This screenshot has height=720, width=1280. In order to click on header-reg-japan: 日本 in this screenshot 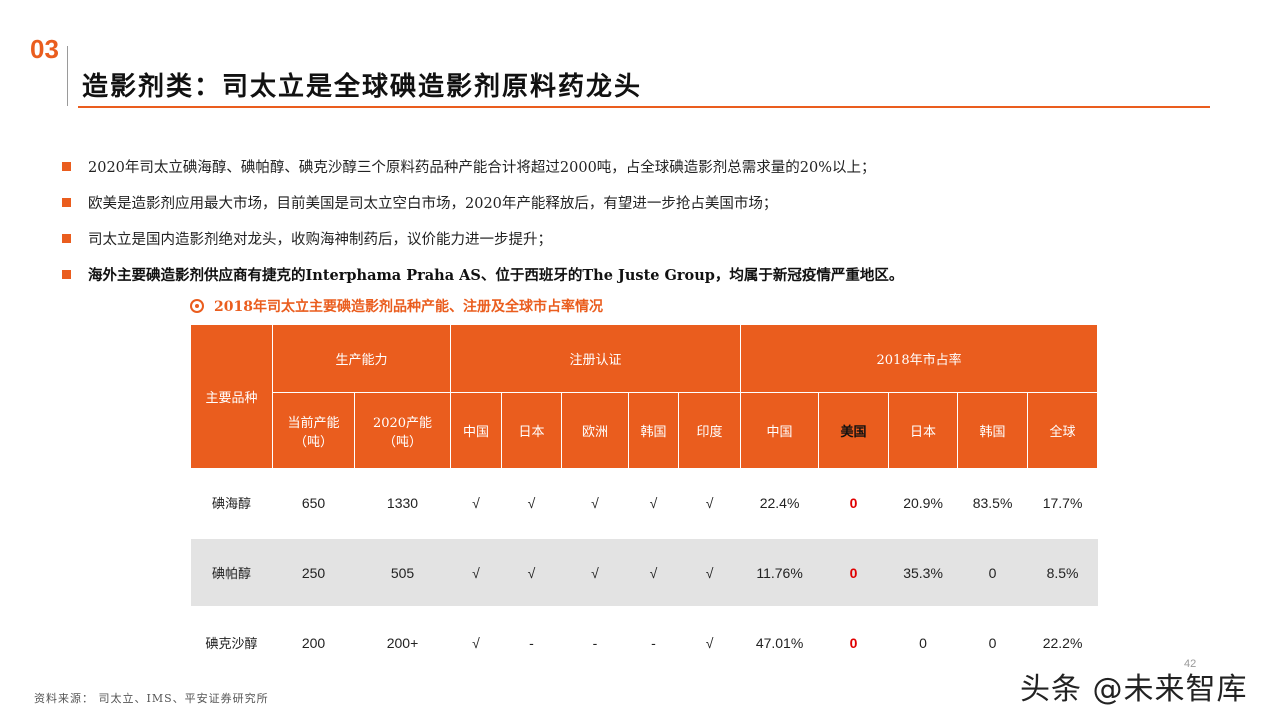, I will do `click(532, 430)`.